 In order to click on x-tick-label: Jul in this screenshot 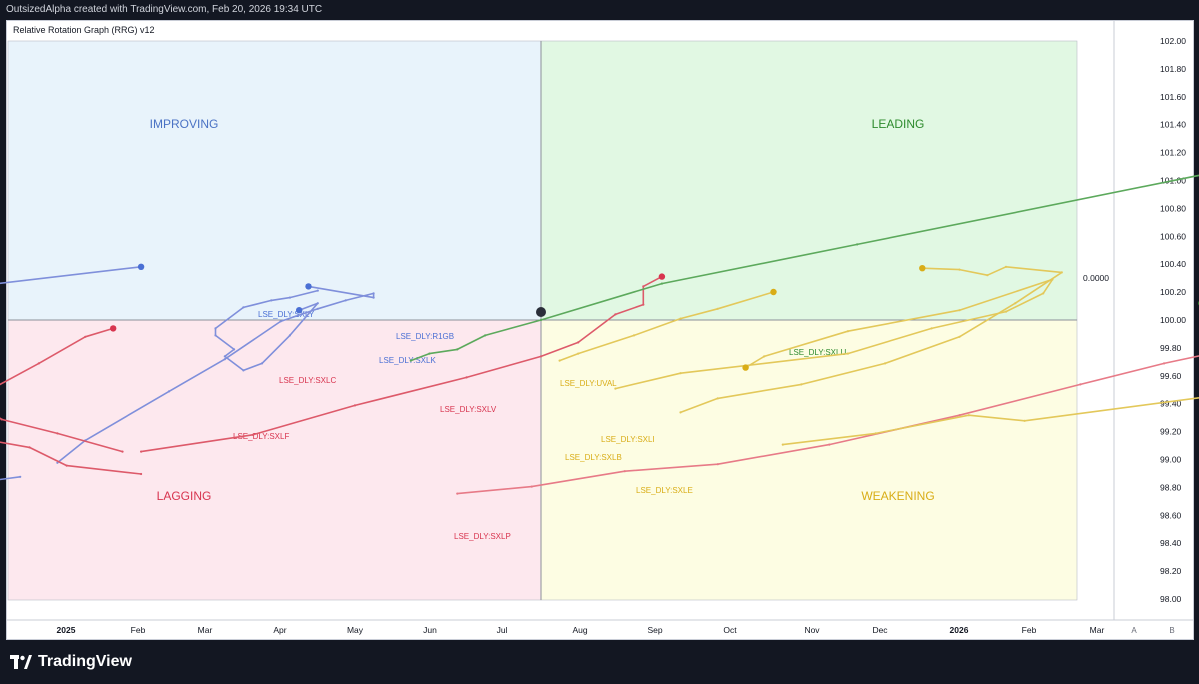, I will do `click(502, 630)`.